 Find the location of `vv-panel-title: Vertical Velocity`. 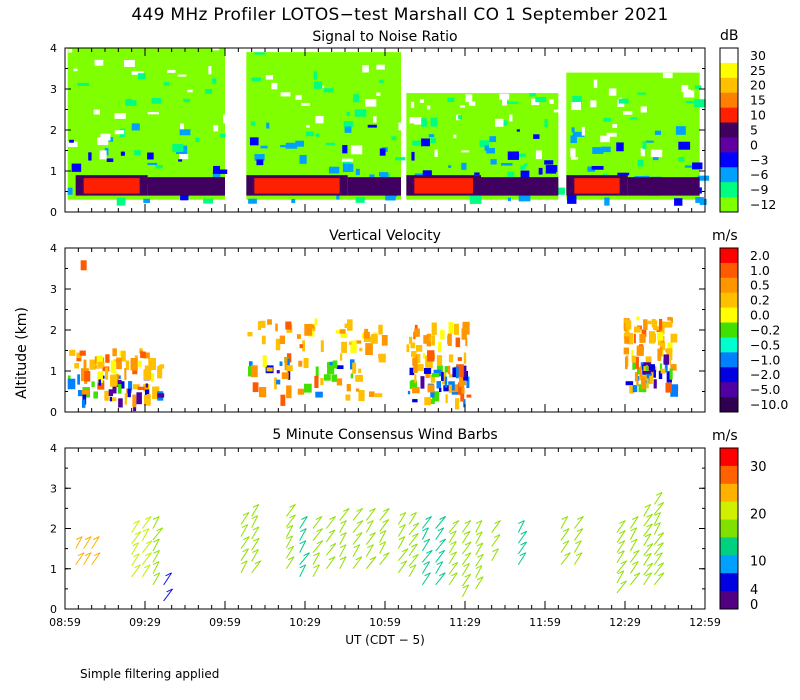

vv-panel-title: Vertical Velocity is located at coordinates (385, 236).